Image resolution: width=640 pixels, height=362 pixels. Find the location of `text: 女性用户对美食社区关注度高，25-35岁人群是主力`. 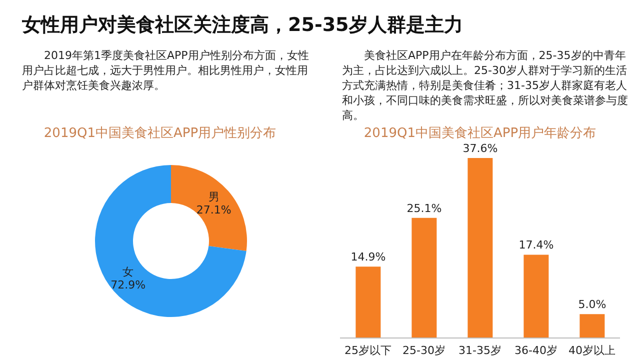

text: 女性用户对美食社区关注度高，25-35岁人群是主力 is located at coordinates (243, 25).